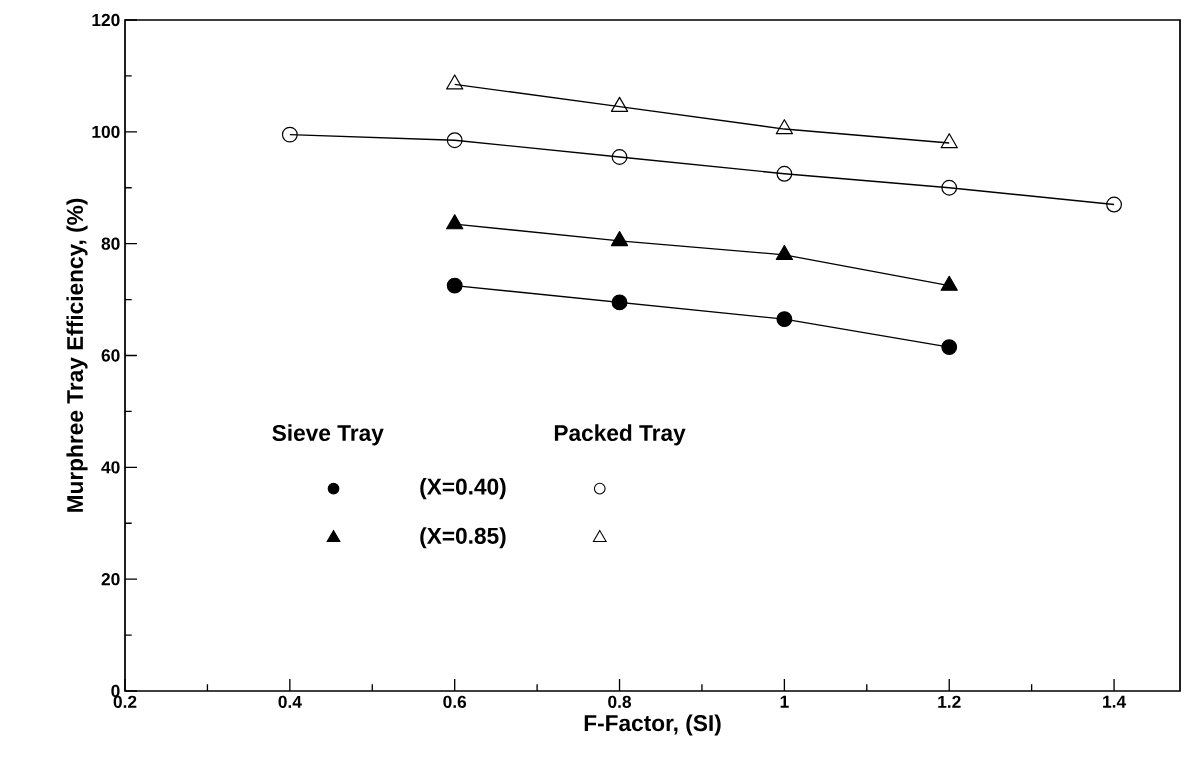 The height and width of the screenshot is (776, 1188). I want to click on y-tick-label: 60, so click(110, 355).